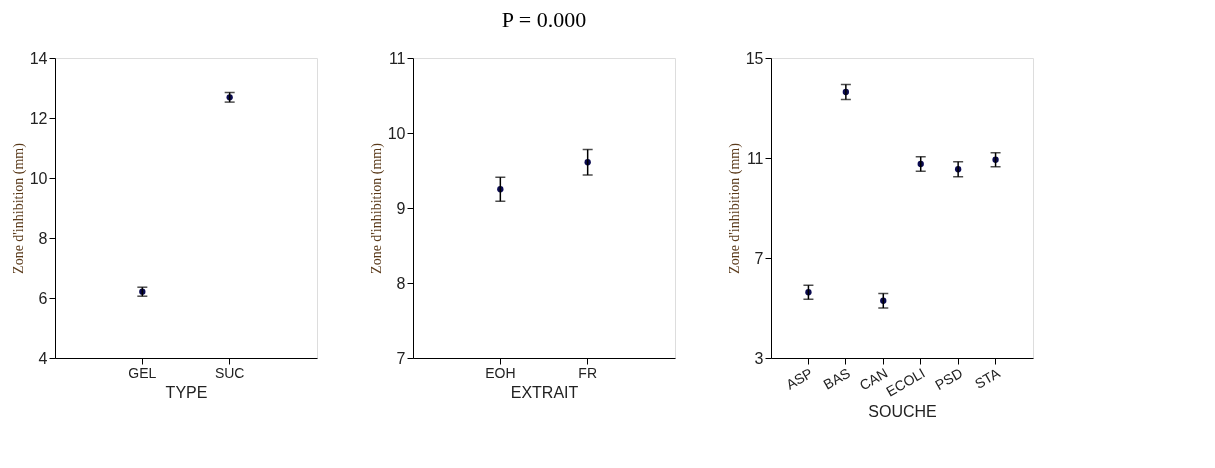 The height and width of the screenshot is (468, 1215). What do you see at coordinates (987, 378) in the screenshot?
I see `x-tick-label: STA` at bounding box center [987, 378].